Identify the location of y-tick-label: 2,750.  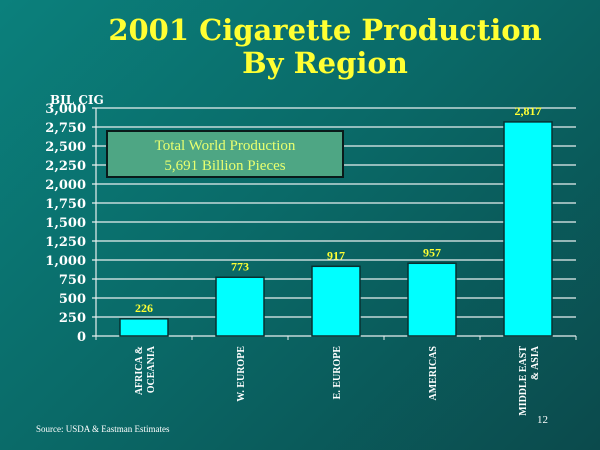
(65, 128).